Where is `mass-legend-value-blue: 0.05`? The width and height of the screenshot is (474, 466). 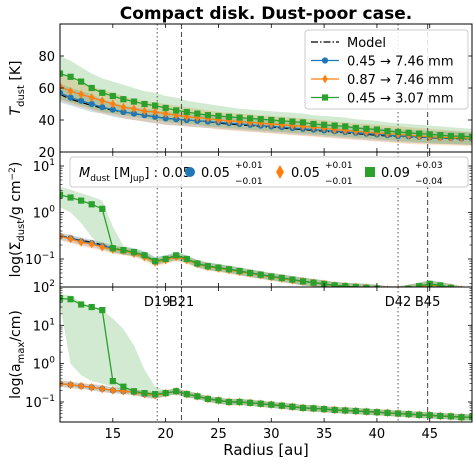 mass-legend-value-blue: 0.05 is located at coordinates (215, 173).